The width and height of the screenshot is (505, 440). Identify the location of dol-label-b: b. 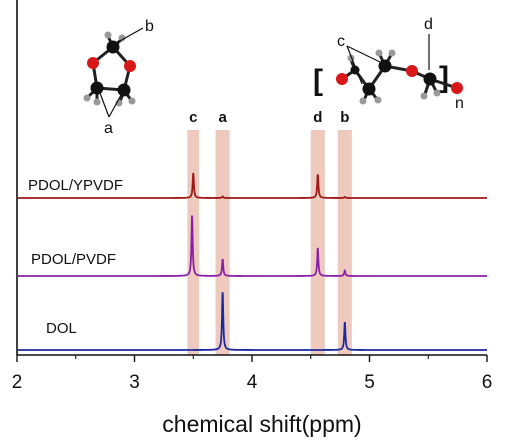
(149, 26).